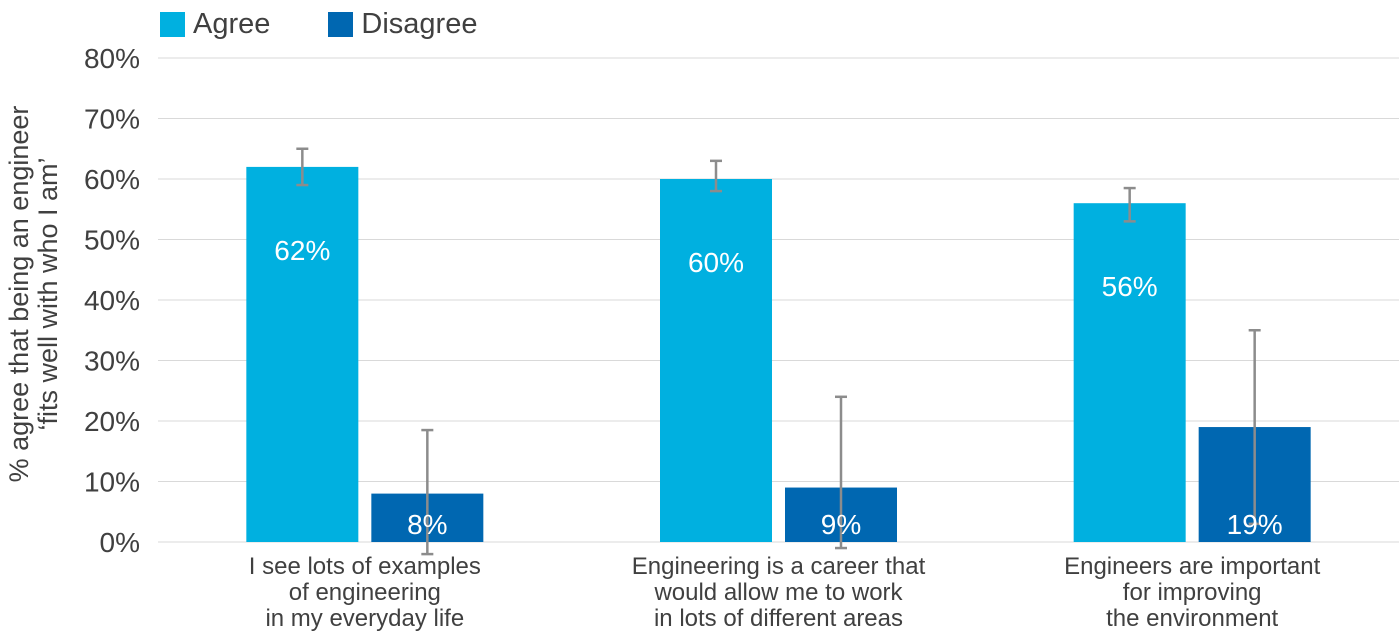  Describe the element at coordinates (120, 542) in the screenshot. I see `y-tick-label: 0%` at that location.